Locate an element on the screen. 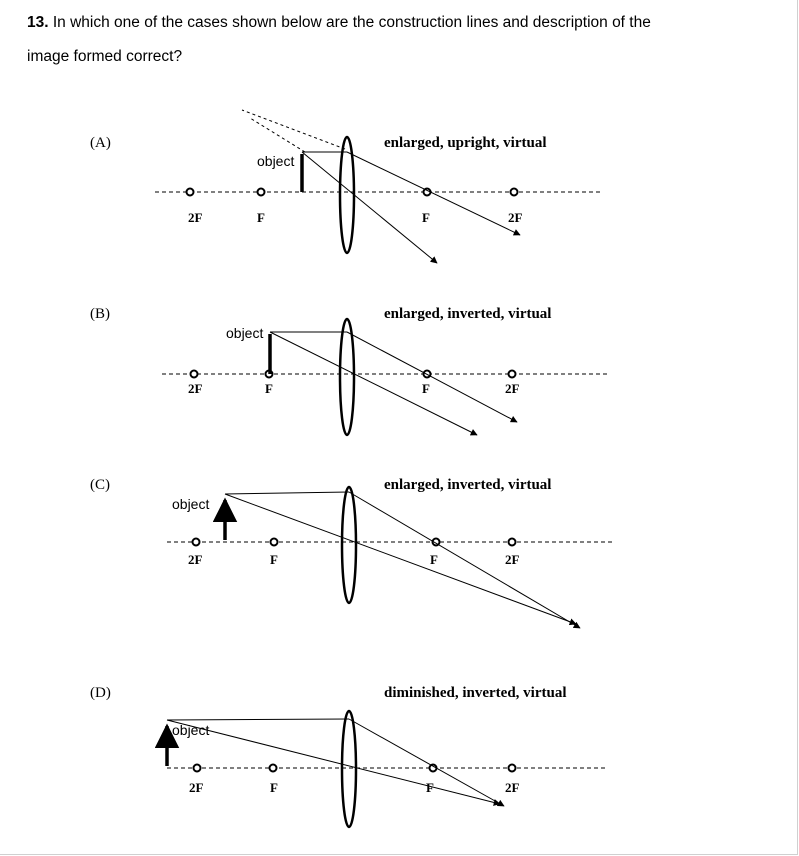  case-d-f-right-label: F is located at coordinates (430, 787).